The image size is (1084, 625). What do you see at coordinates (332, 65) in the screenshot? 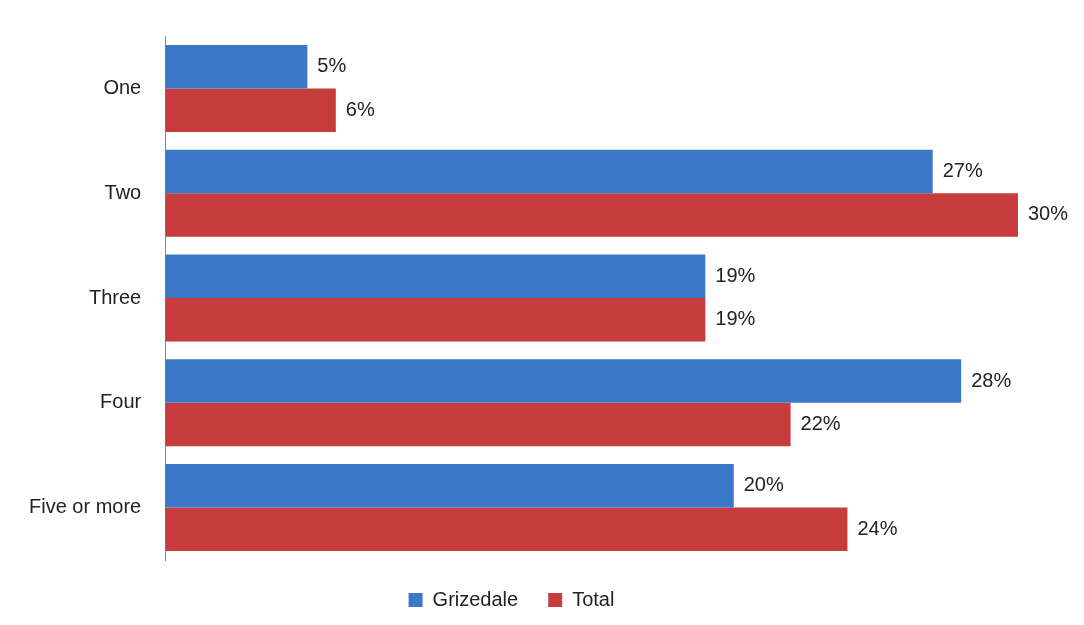
I see `data-label: 5%` at bounding box center [332, 65].